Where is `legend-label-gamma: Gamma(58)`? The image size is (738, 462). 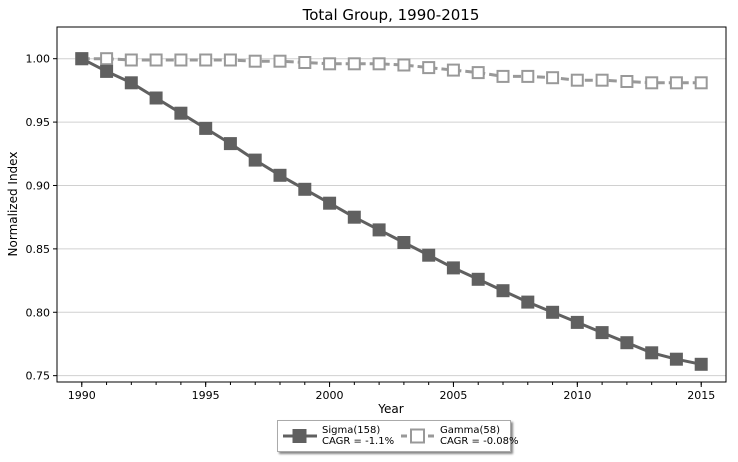 legend-label-gamma: Gamma(58) is located at coordinates (470, 430).